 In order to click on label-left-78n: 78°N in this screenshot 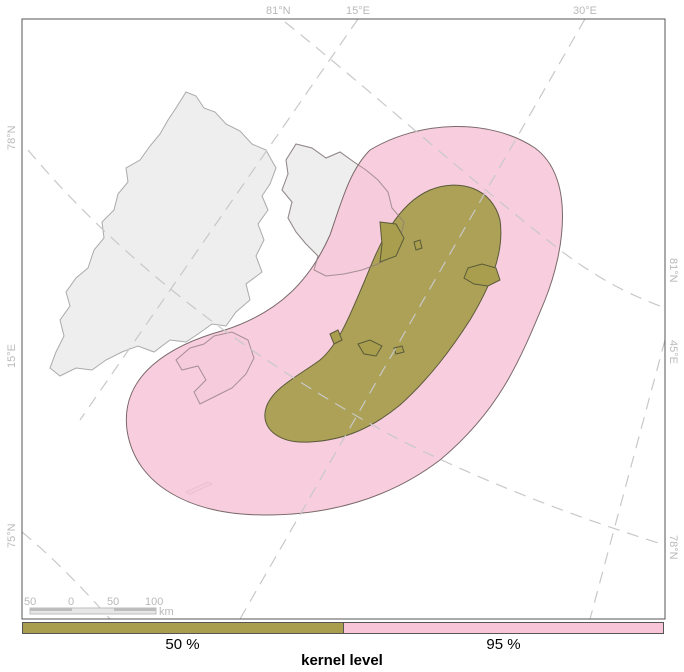, I will do `click(12, 137)`.